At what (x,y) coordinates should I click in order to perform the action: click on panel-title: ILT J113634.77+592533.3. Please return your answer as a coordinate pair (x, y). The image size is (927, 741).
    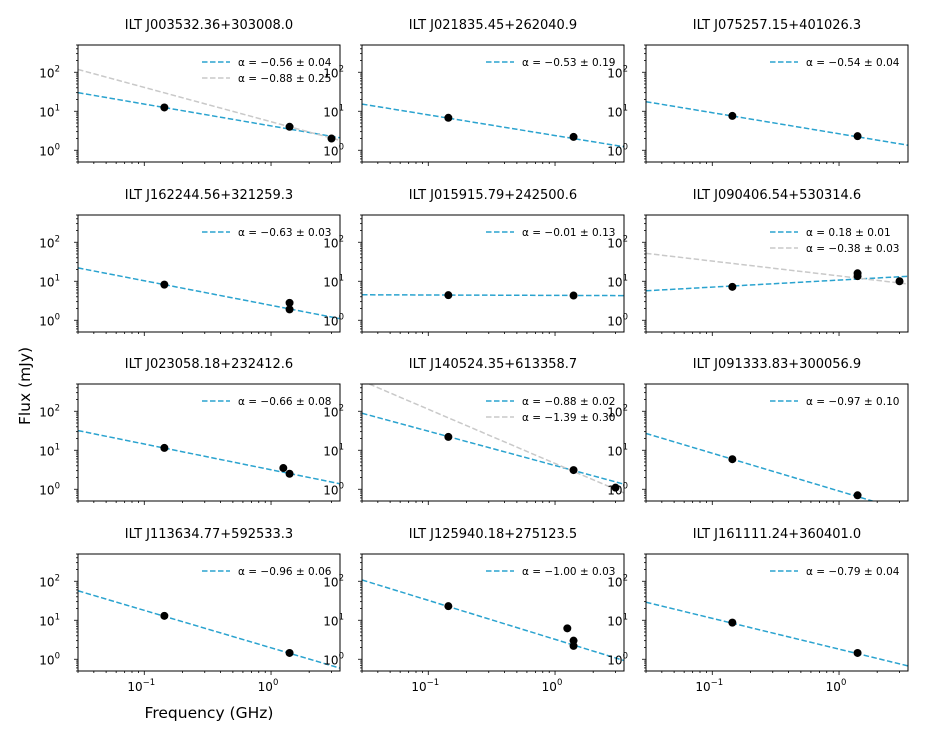
    Looking at the image, I should click on (209, 534).